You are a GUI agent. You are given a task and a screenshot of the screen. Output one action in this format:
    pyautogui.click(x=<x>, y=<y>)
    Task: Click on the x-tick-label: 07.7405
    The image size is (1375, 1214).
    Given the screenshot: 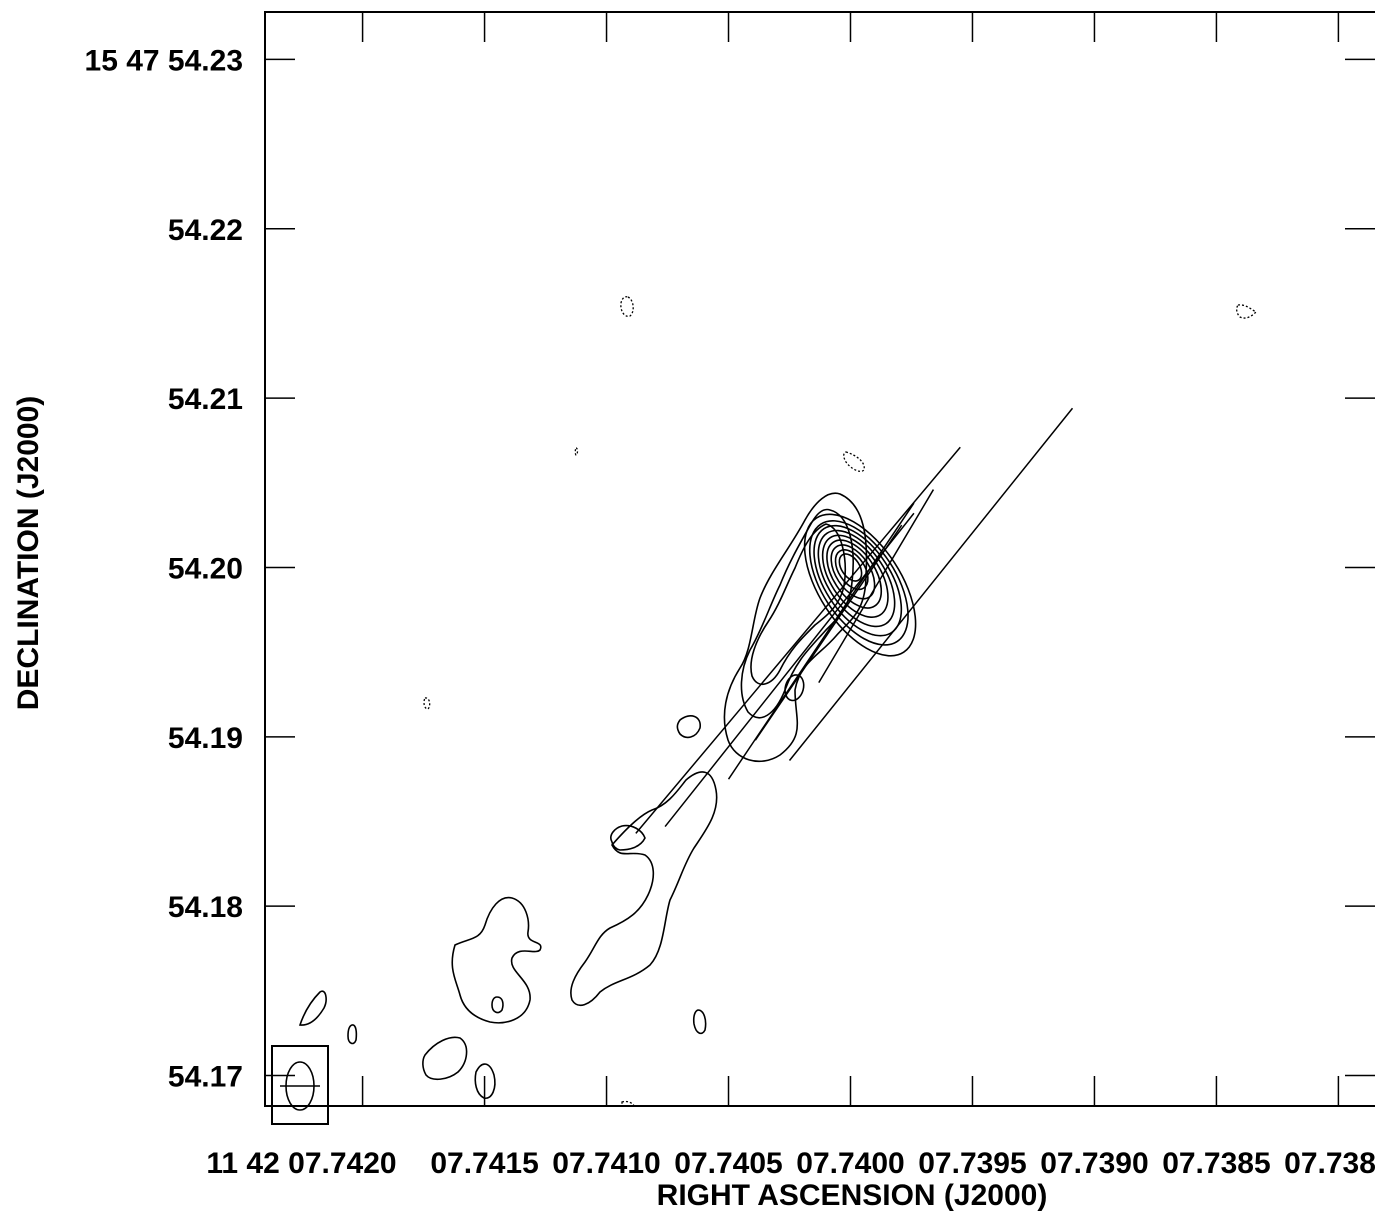 What is the action you would take?
    pyautogui.click(x=728, y=1163)
    